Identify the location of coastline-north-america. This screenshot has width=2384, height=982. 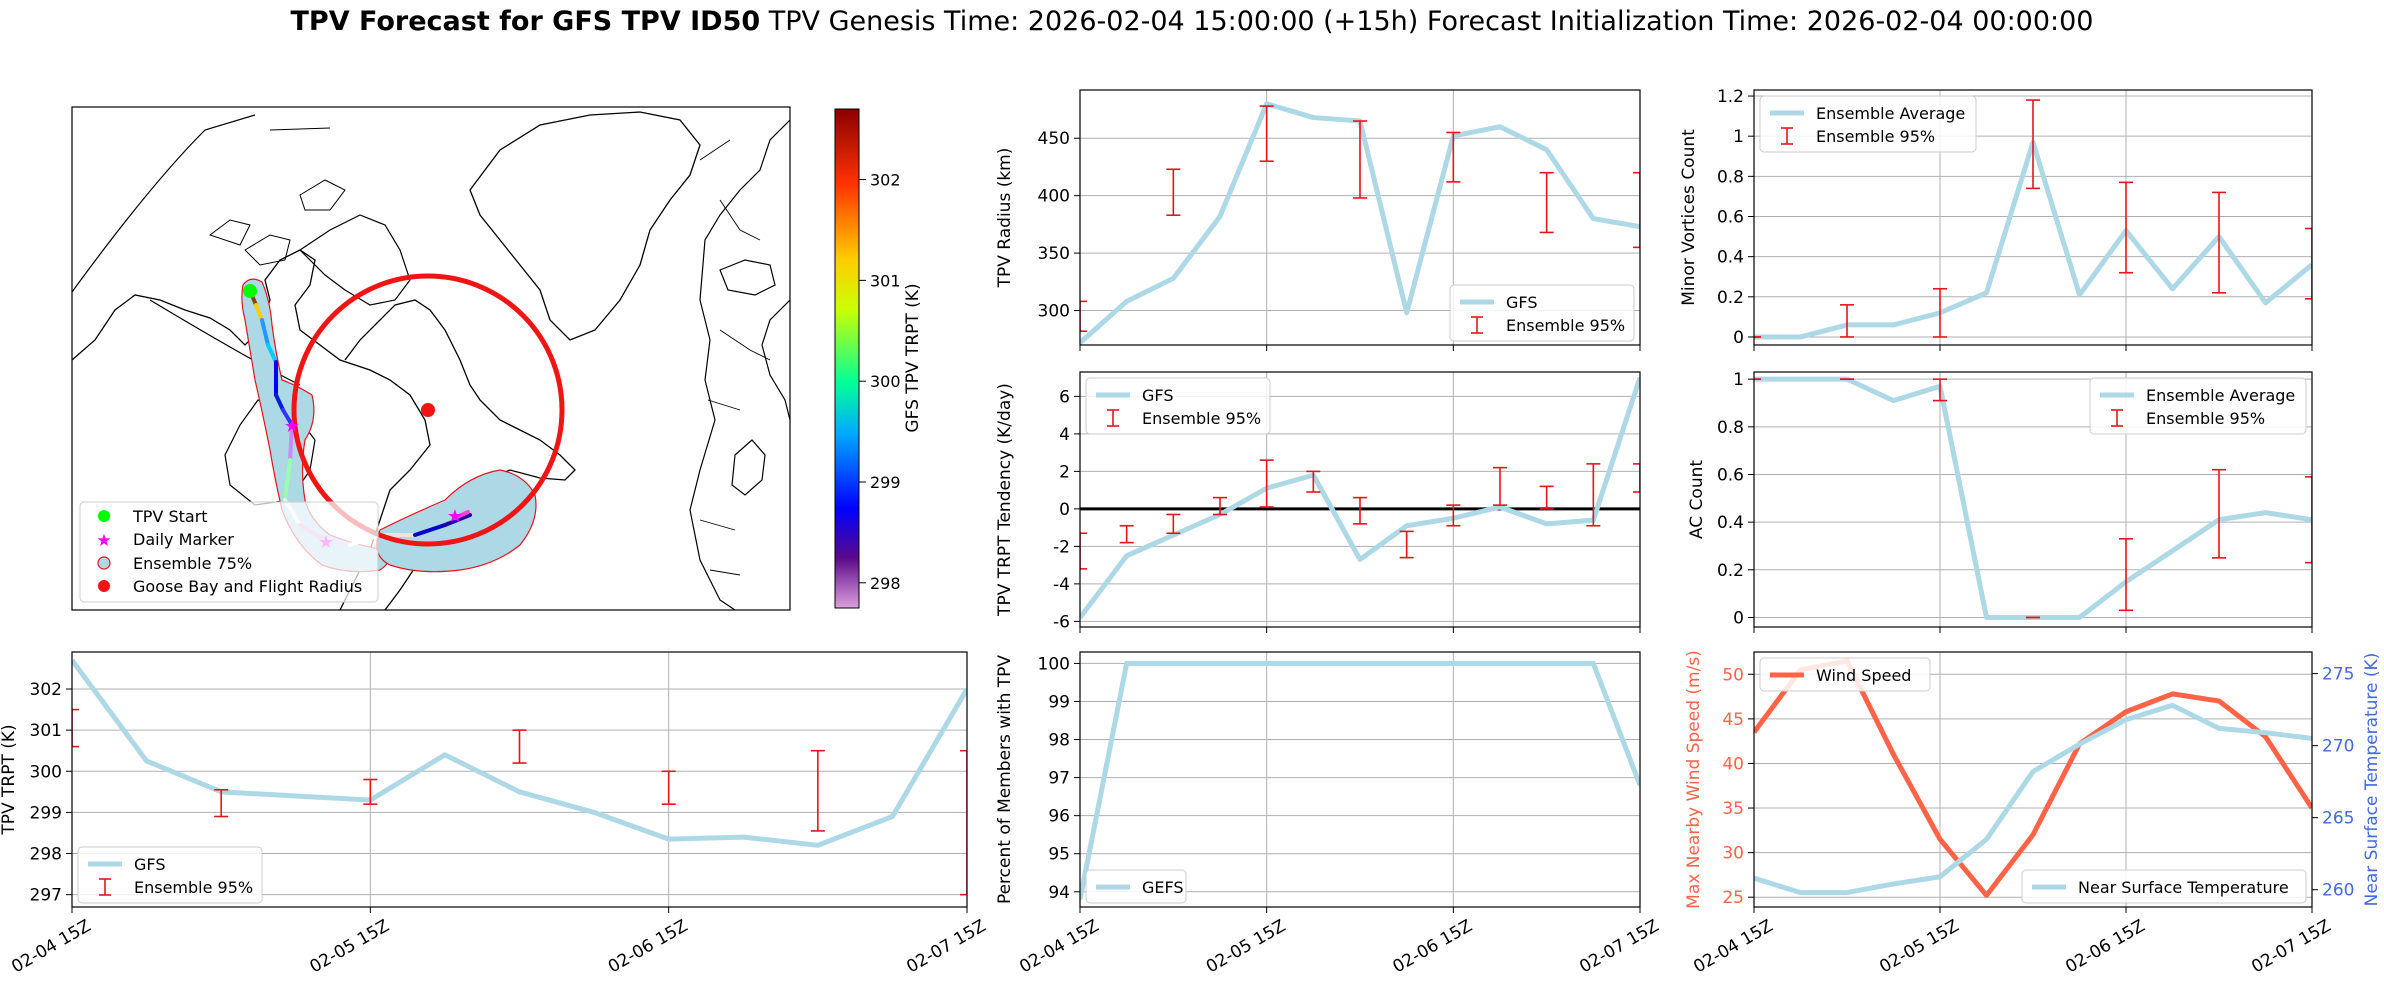
(251, 429).